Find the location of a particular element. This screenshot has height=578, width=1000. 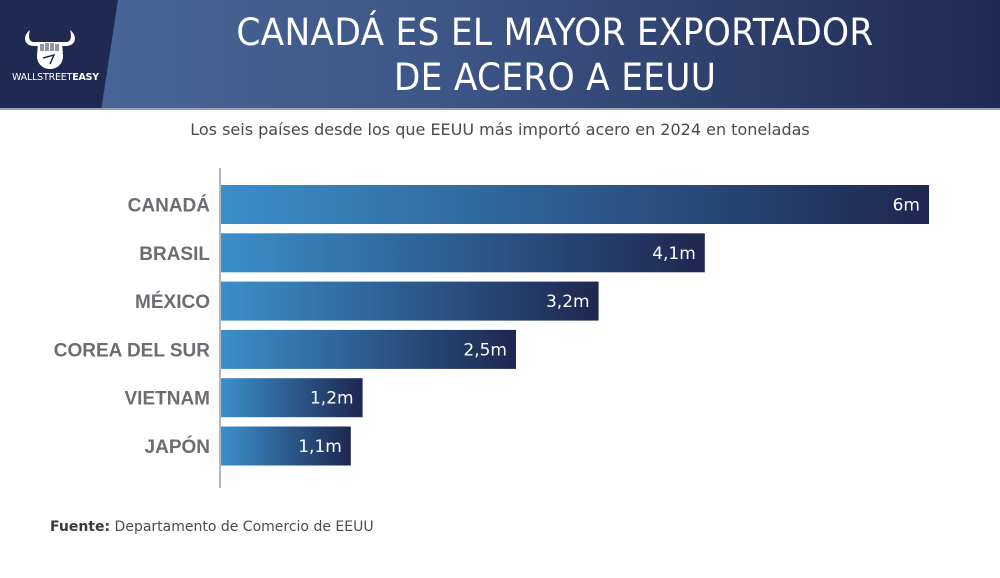

category-label: CANADÁ is located at coordinates (169, 206).